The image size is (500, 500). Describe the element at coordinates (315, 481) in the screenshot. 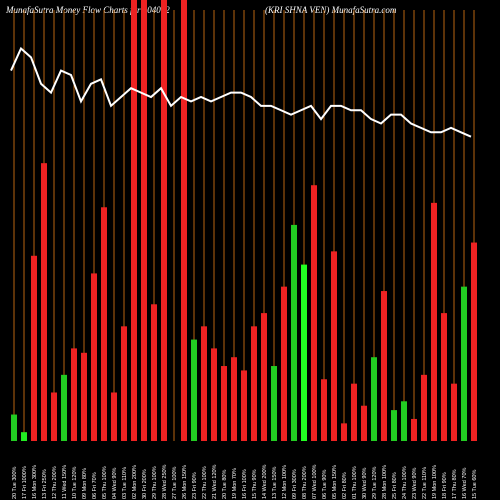

I see `x-tick-label: 07 Wed 100%` at that location.